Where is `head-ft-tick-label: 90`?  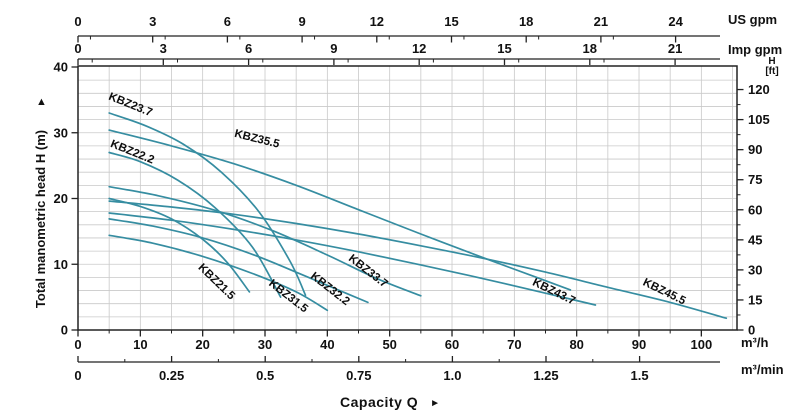 head-ft-tick-label: 90 is located at coordinates (755, 149).